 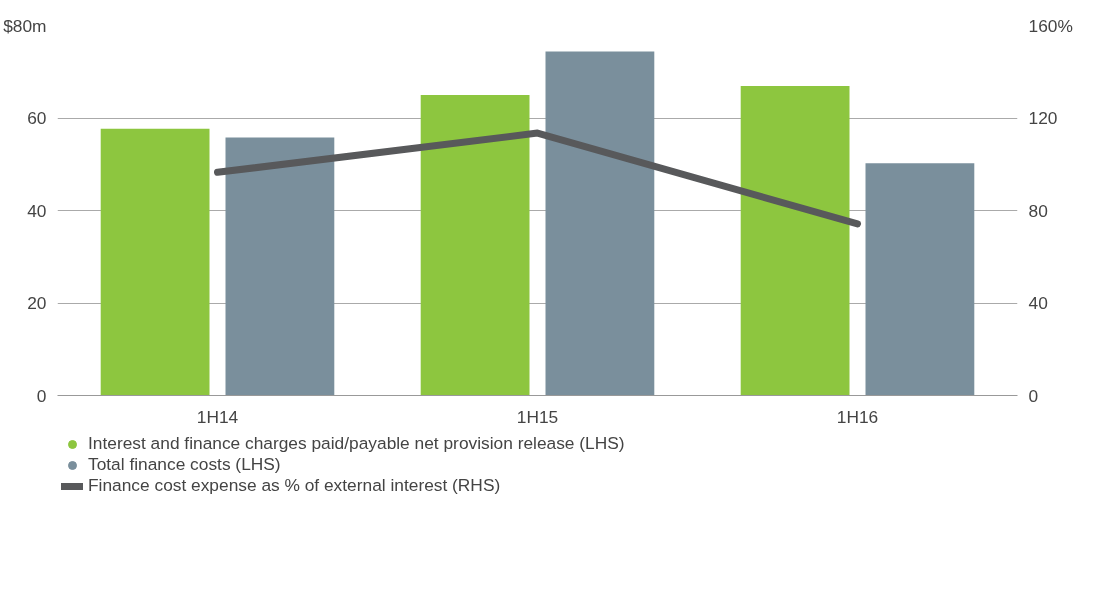 I want to click on y2-tick-label: 40, so click(x=1038, y=303).